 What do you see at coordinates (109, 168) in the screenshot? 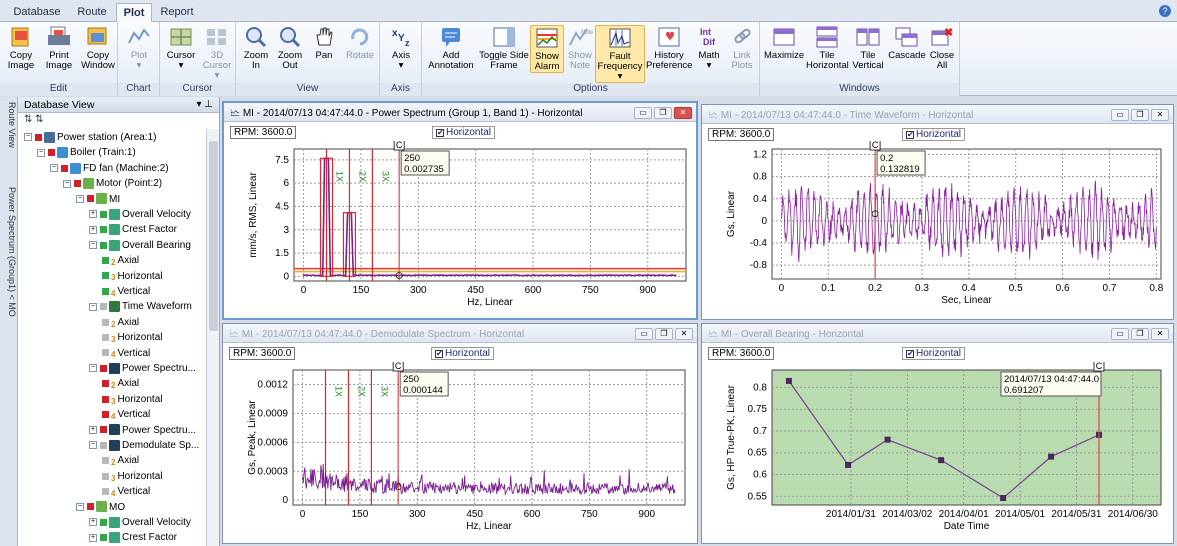
I see `tree-item: − FD fan (Machine:2)` at bounding box center [109, 168].